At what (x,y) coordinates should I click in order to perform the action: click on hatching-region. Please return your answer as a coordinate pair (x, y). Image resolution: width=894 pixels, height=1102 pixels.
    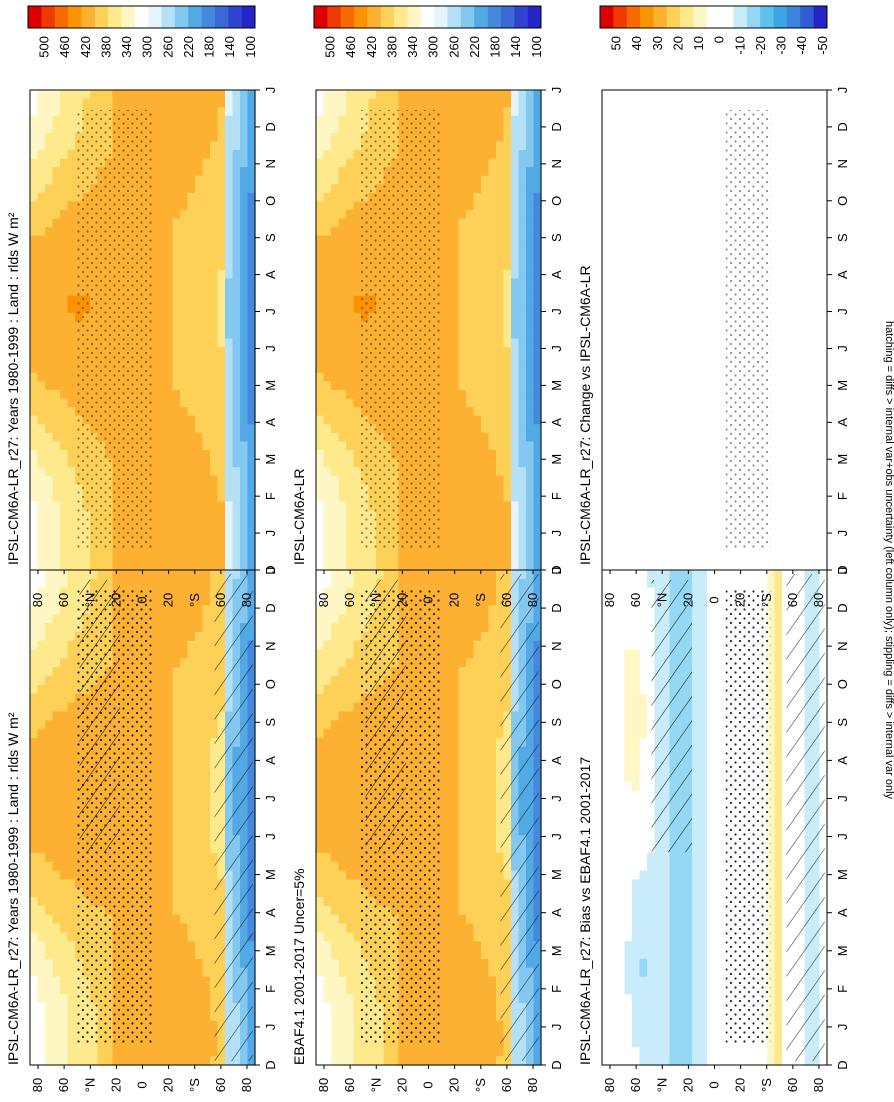
    Looking at the image, I should click on (99, 716).